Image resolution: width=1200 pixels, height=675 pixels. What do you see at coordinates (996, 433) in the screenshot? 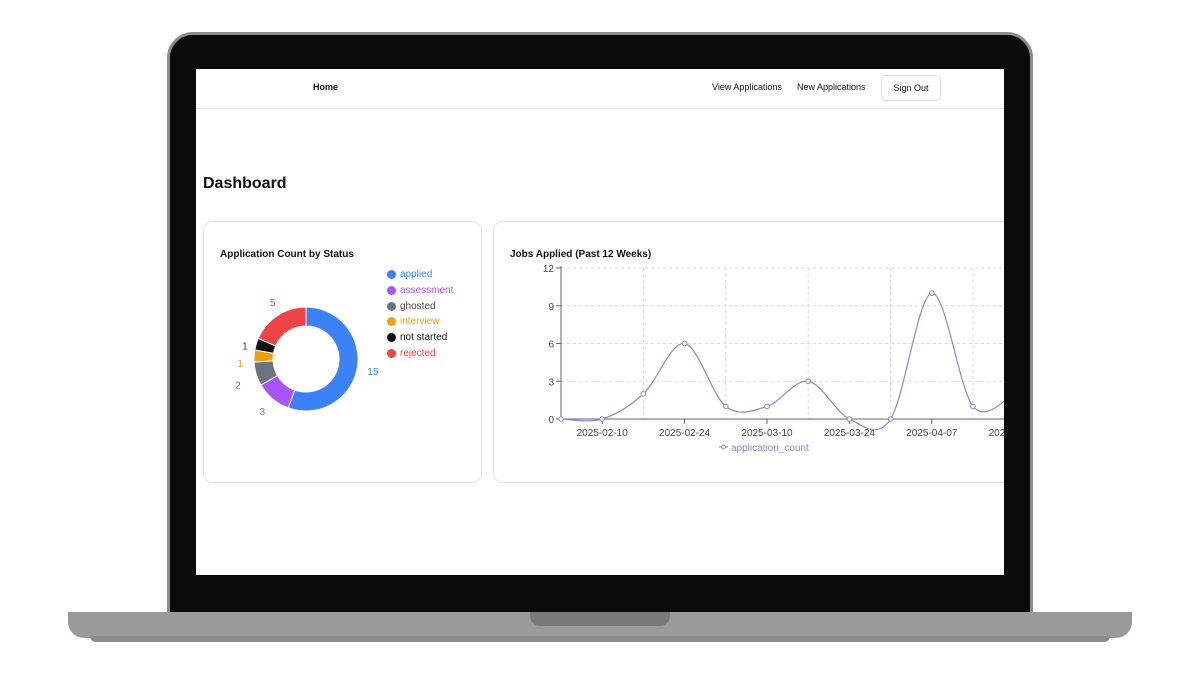
I see `x-tick-label: 2025-04-21` at bounding box center [996, 433].